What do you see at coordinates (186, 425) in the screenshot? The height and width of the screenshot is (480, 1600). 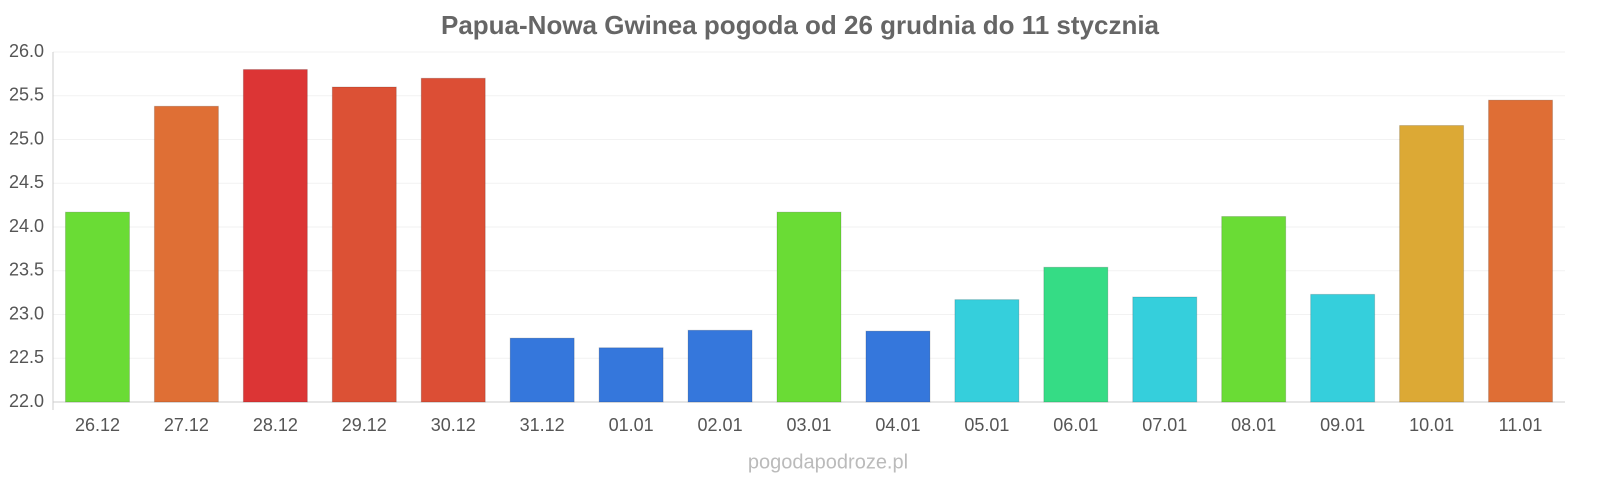 I see `x-tick-label: 27.12` at bounding box center [186, 425].